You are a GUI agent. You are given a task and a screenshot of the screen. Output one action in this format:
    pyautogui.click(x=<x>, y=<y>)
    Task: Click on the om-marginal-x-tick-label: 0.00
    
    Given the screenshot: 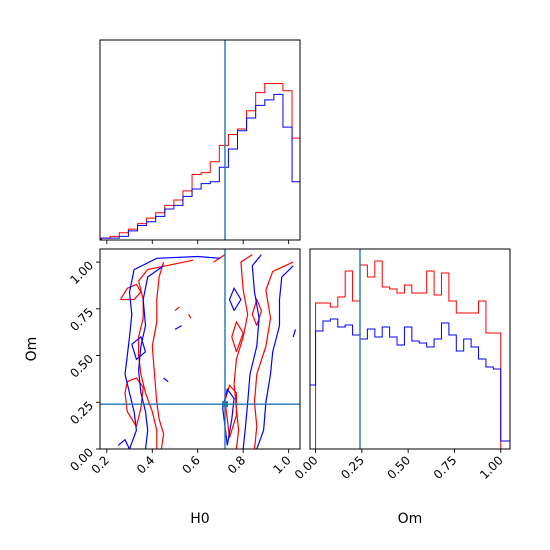 What is the action you would take?
    pyautogui.click(x=306, y=467)
    